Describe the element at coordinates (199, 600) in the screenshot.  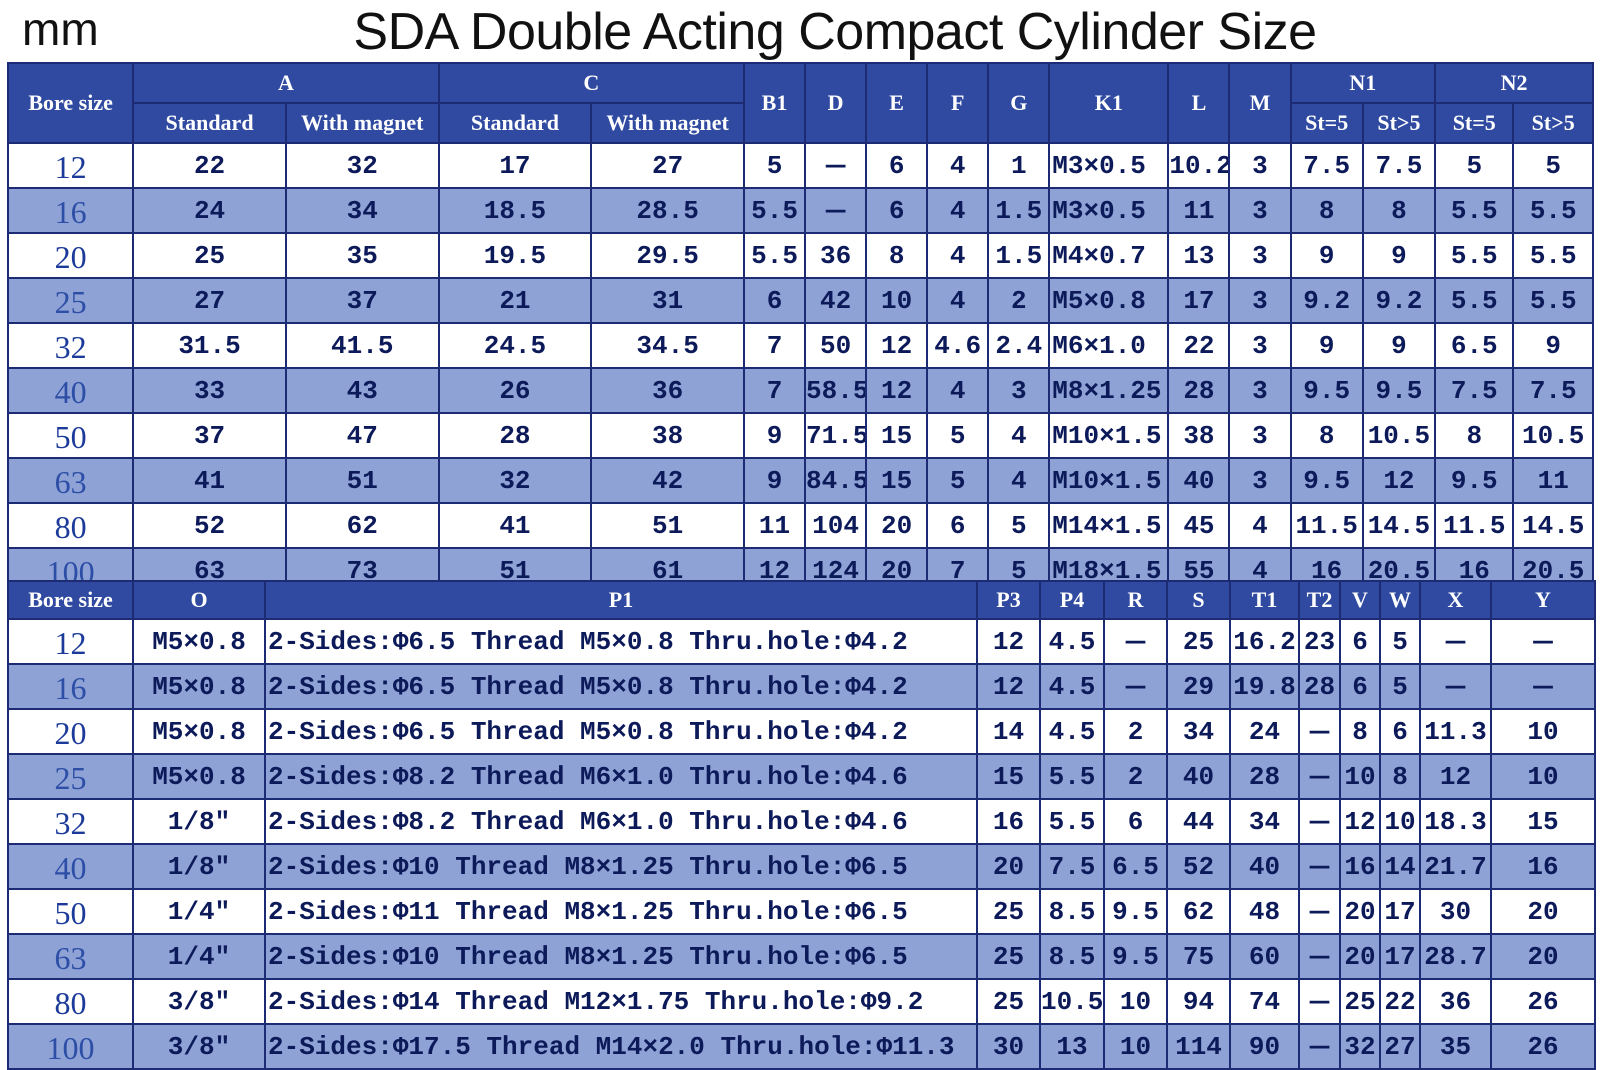
I see `header-o: O` at that location.